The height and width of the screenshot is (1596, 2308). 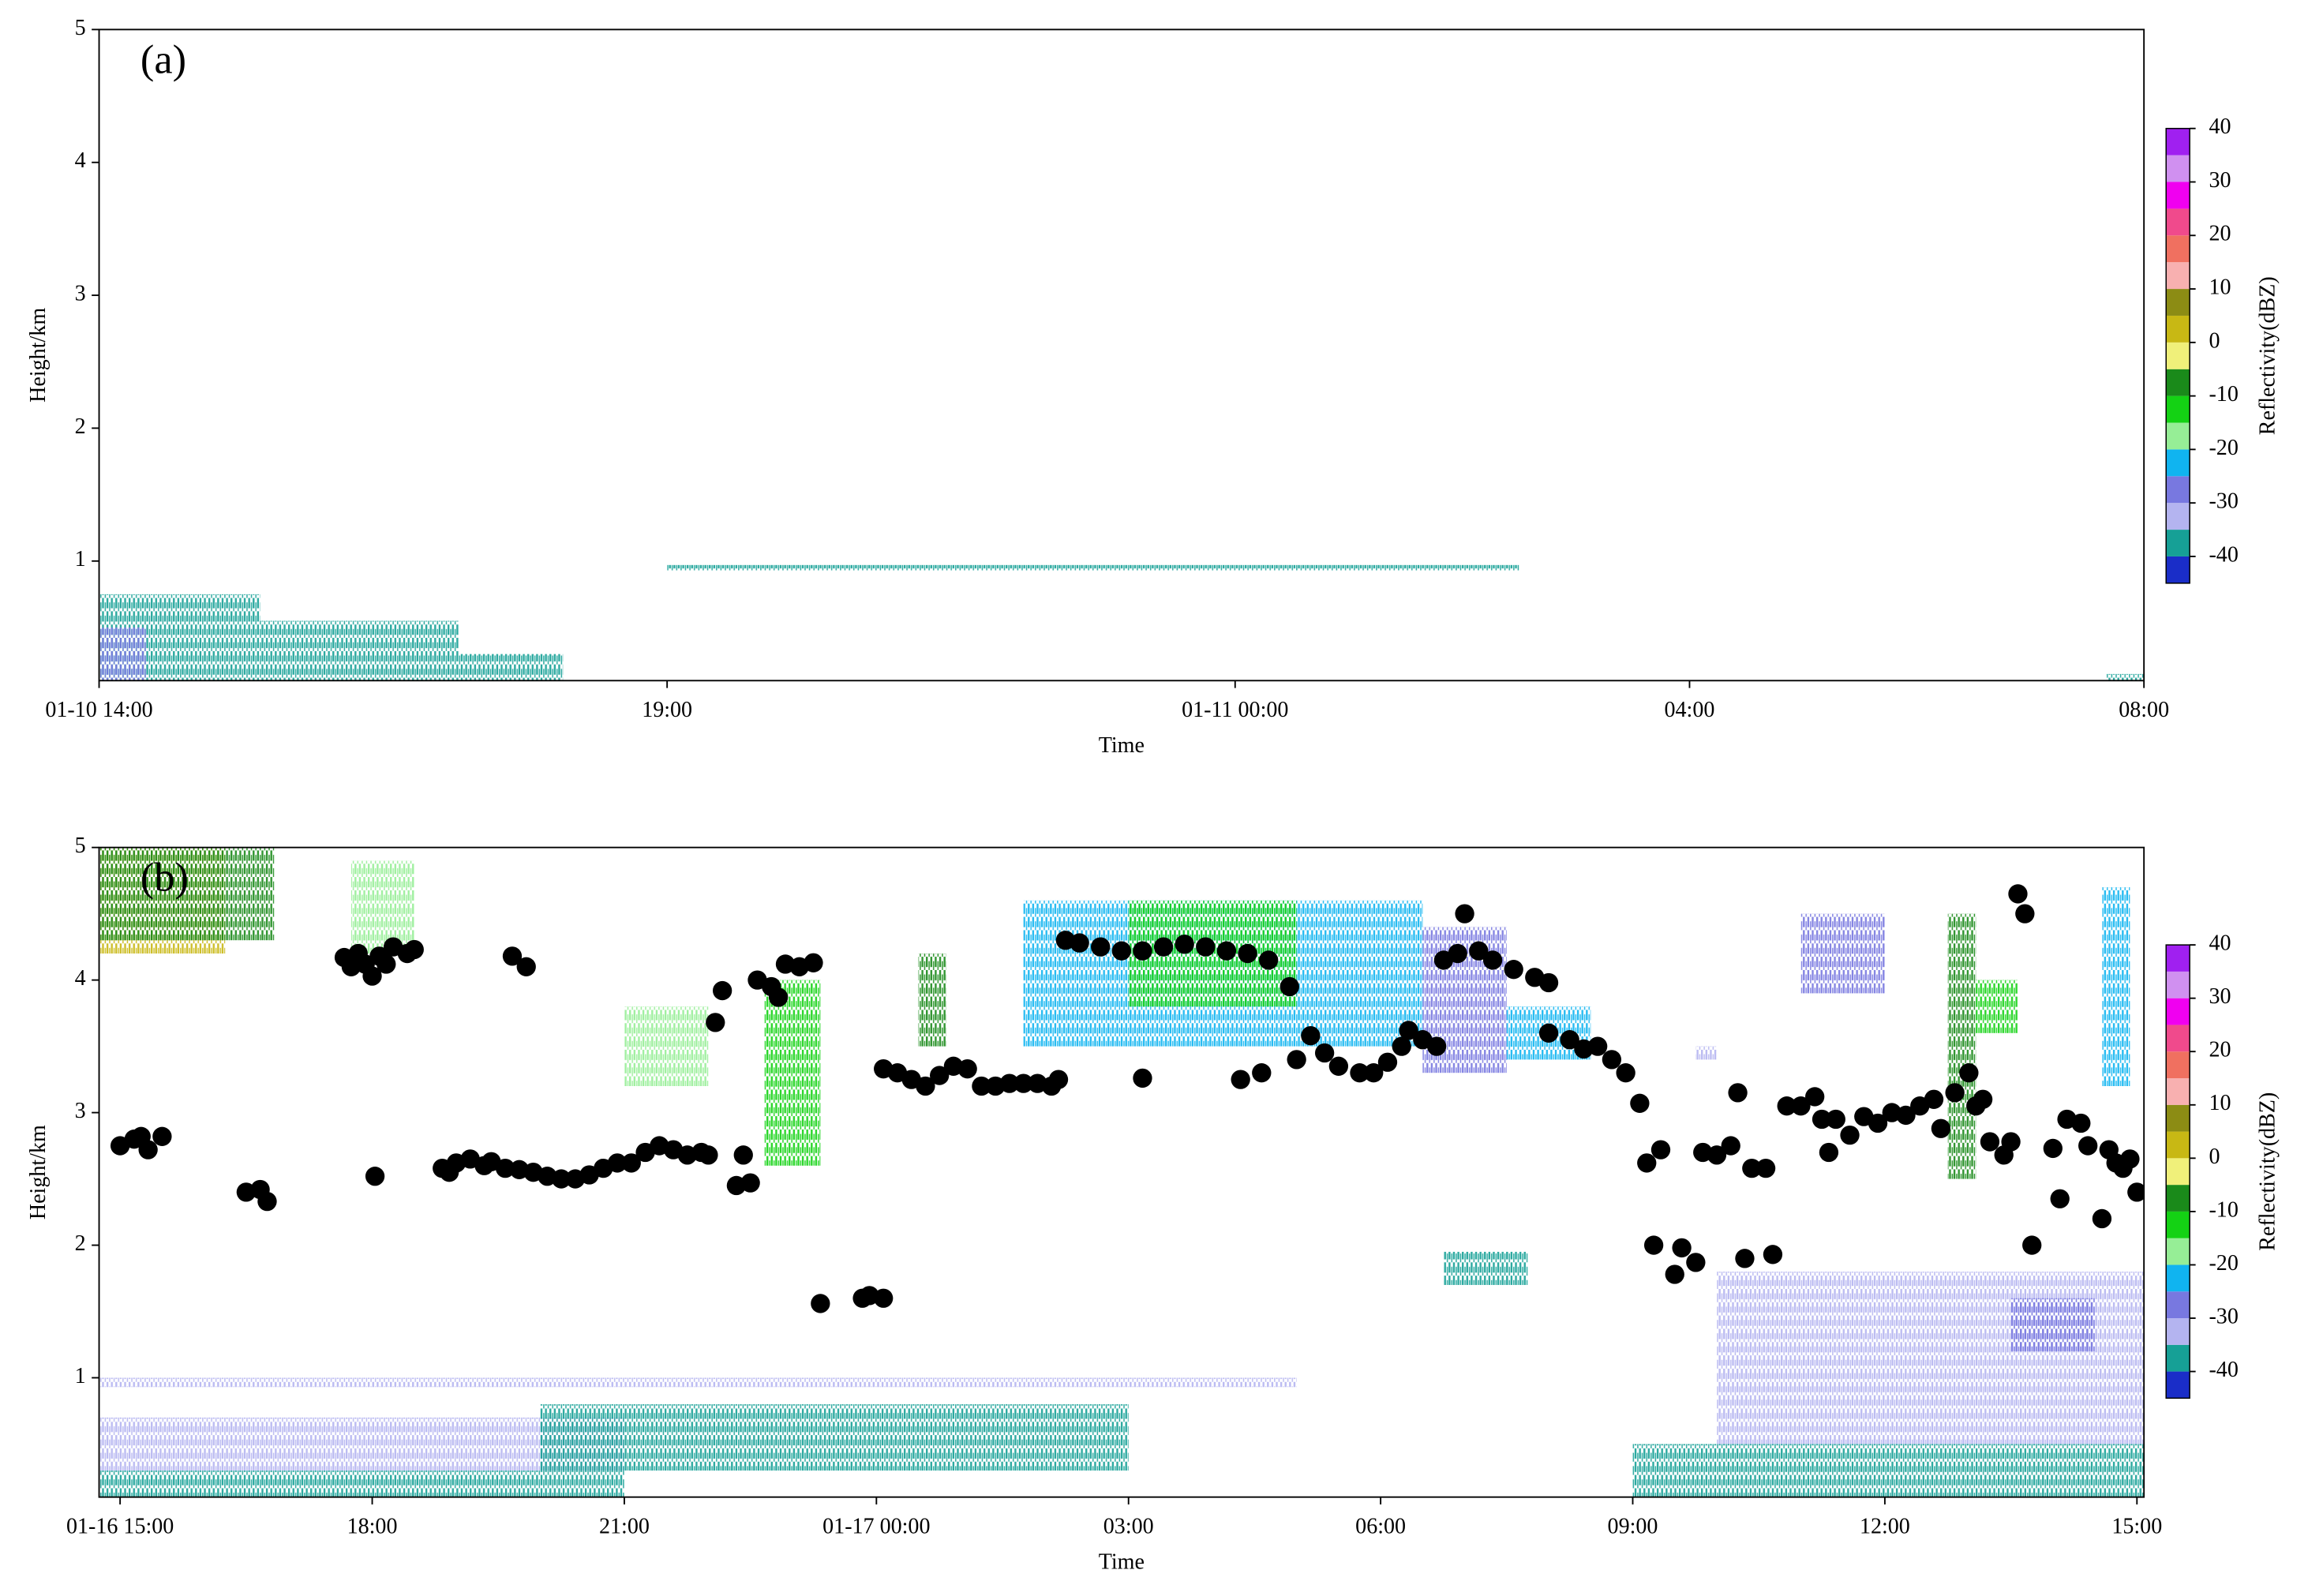 What do you see at coordinates (2214, 1157) in the screenshot?
I see `colorbar-tick-label: 0` at bounding box center [2214, 1157].